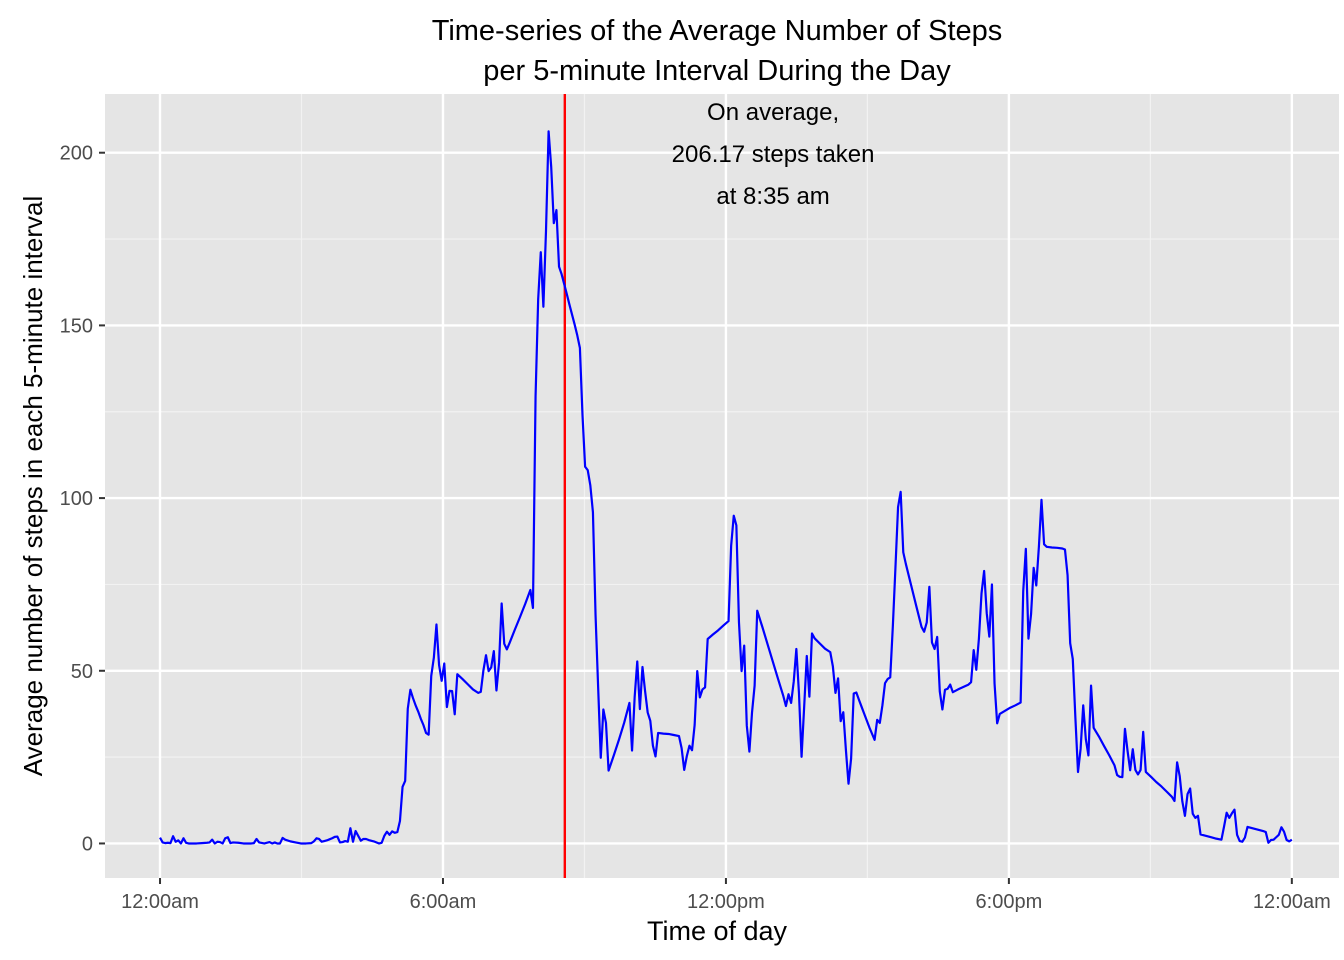 This screenshot has height=960, width=1344. What do you see at coordinates (76, 326) in the screenshot?
I see `y-tick-label: 150` at bounding box center [76, 326].